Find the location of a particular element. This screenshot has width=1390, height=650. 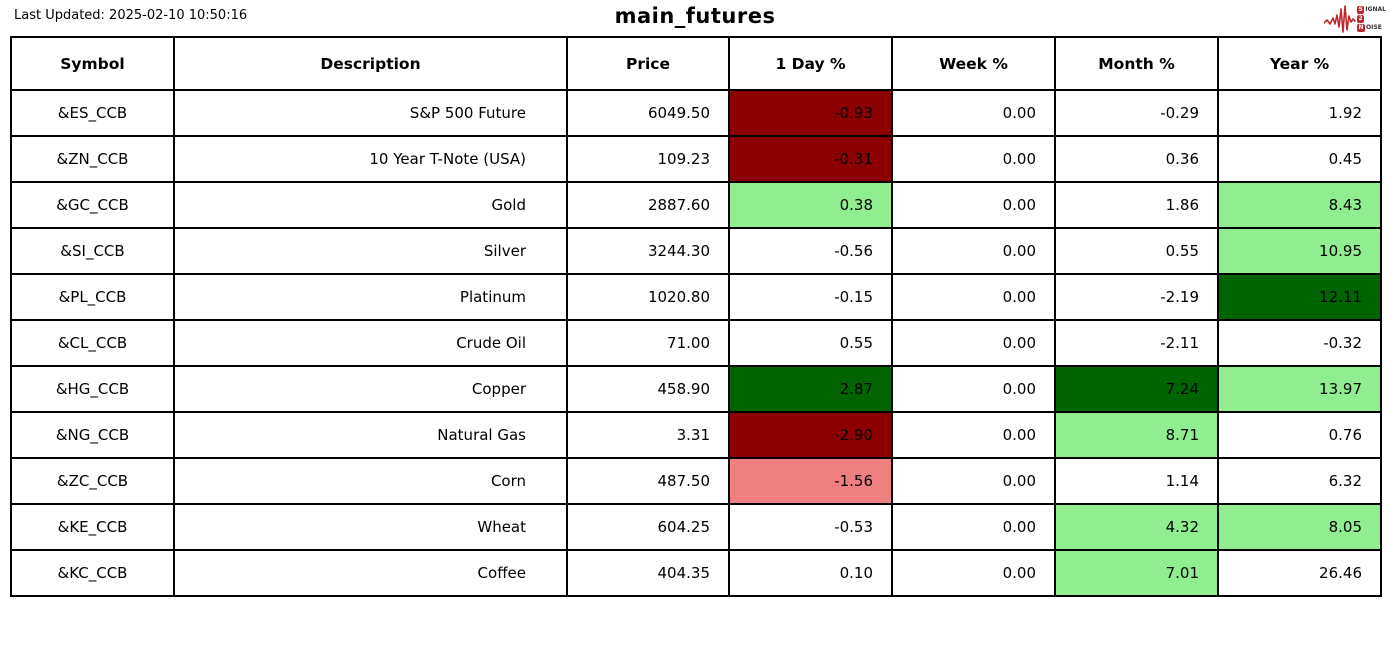

table-row: &GC_CCB Gold 2887.60 0.38 0.00 1.86 8.43 is located at coordinates (696, 205).